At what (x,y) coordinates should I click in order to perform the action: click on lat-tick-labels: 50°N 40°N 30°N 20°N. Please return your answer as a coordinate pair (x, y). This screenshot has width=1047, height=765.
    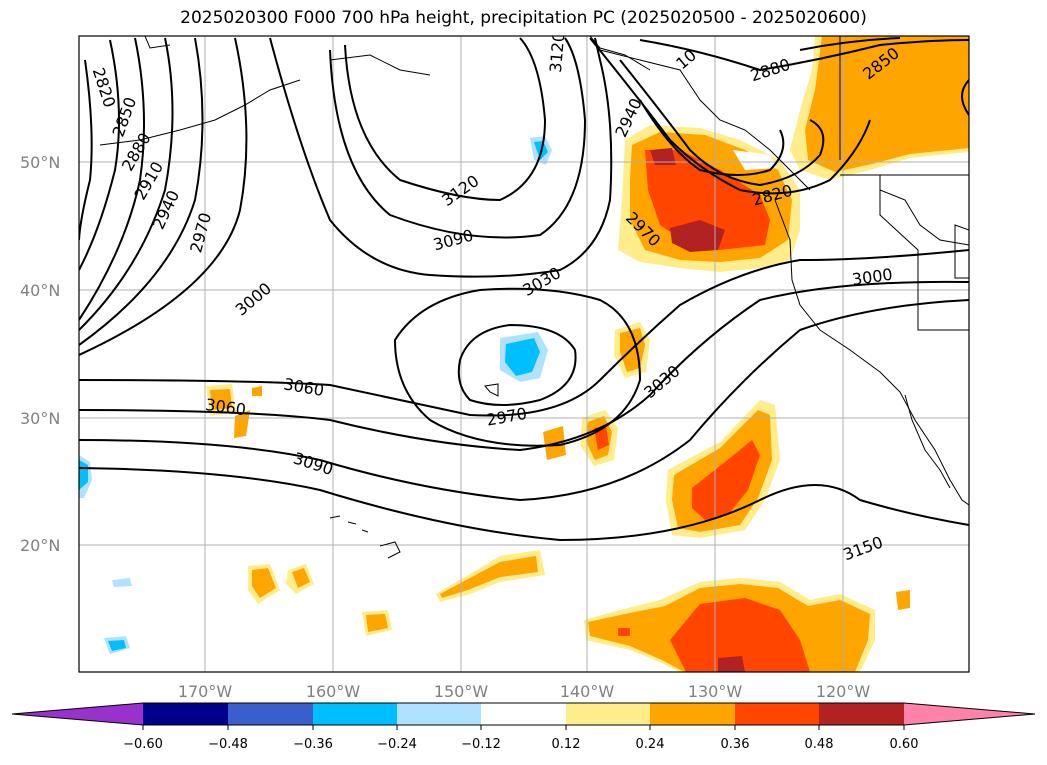
    Looking at the image, I should click on (40, 354).